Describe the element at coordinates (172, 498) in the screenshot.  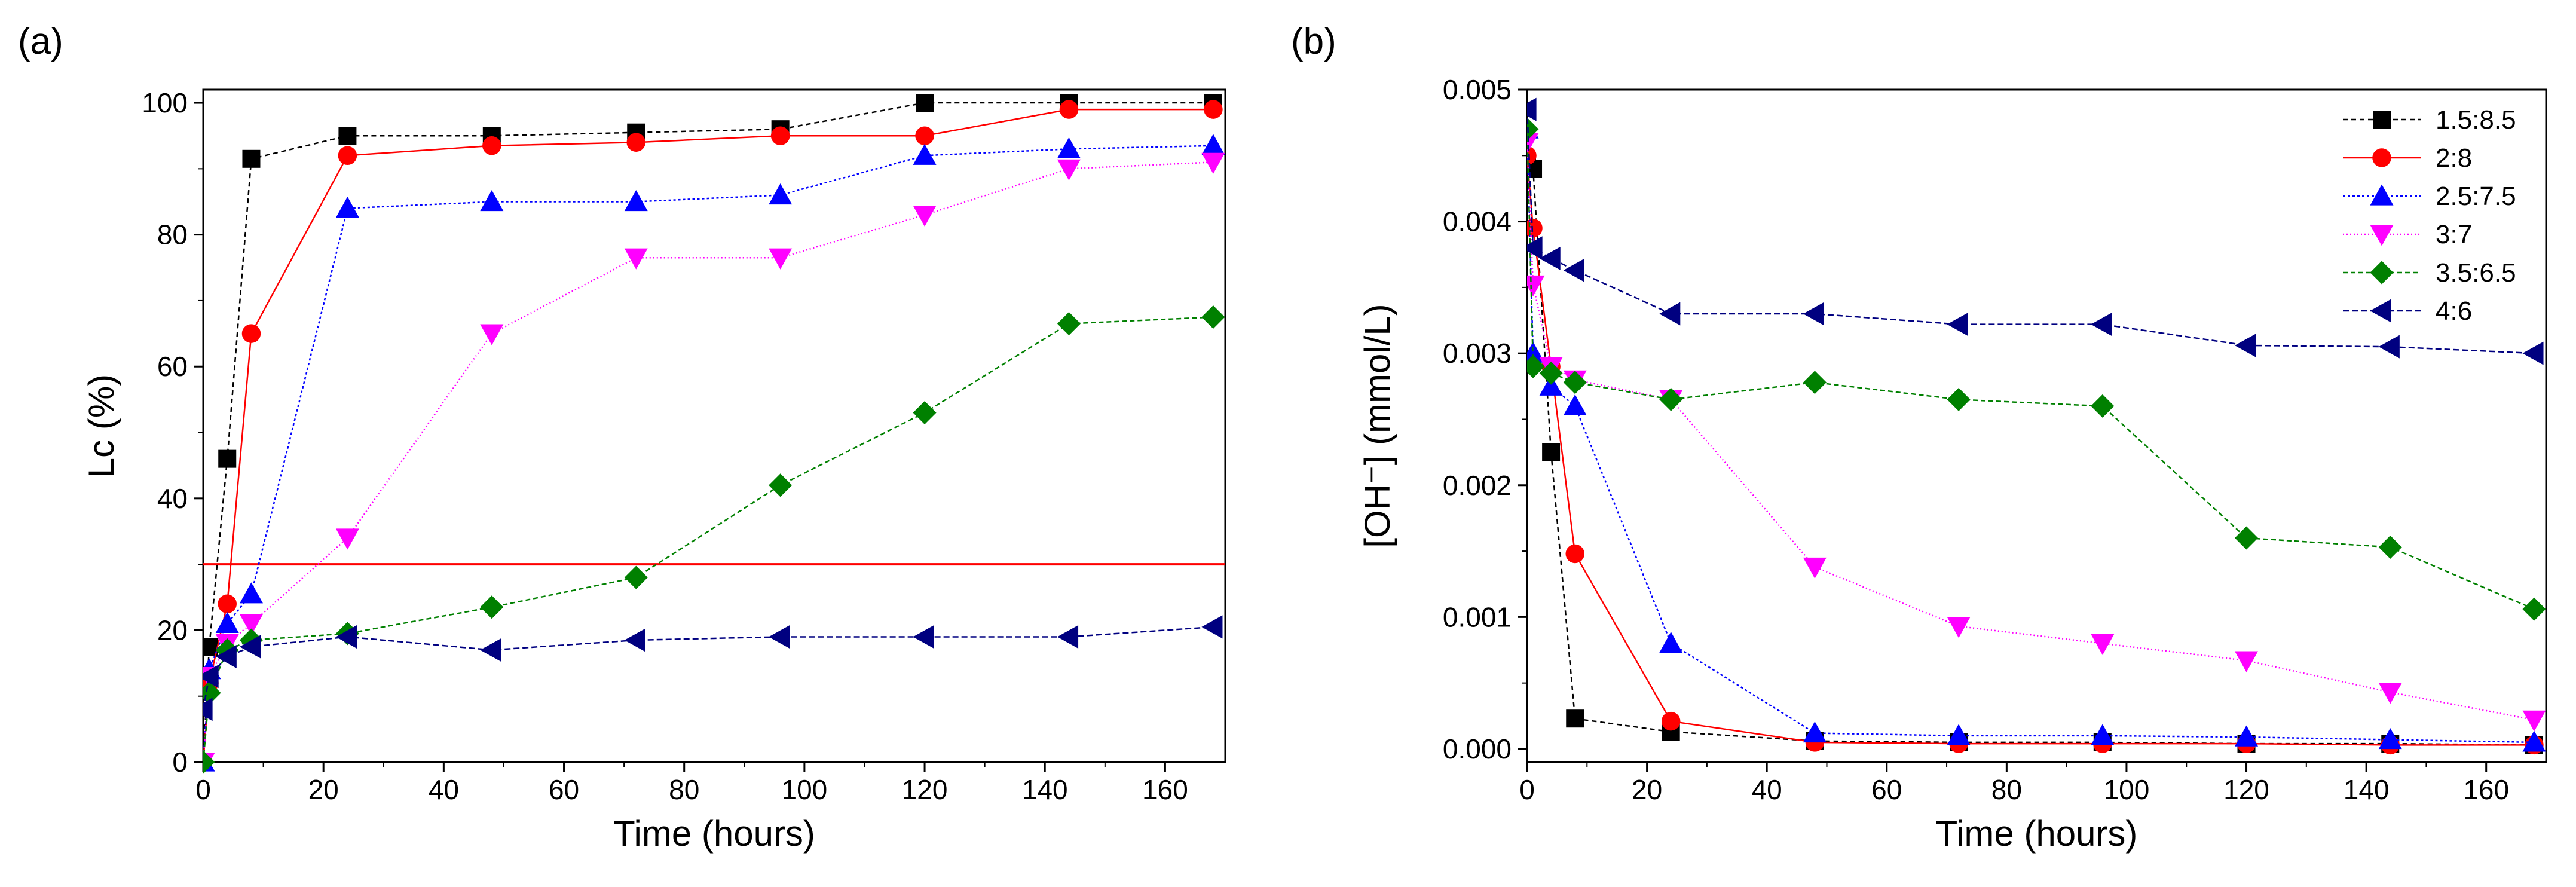
I see `y-tick-label: 40` at that location.